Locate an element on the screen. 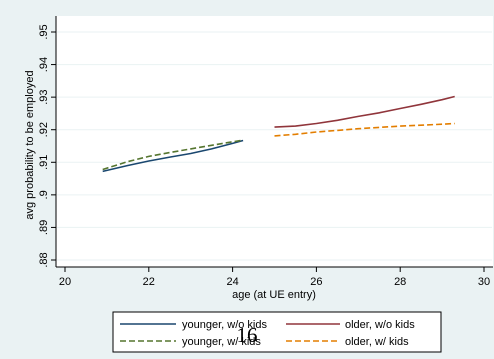 The height and width of the screenshot is (359, 494). x-tick-label: 20 is located at coordinates (65, 282).